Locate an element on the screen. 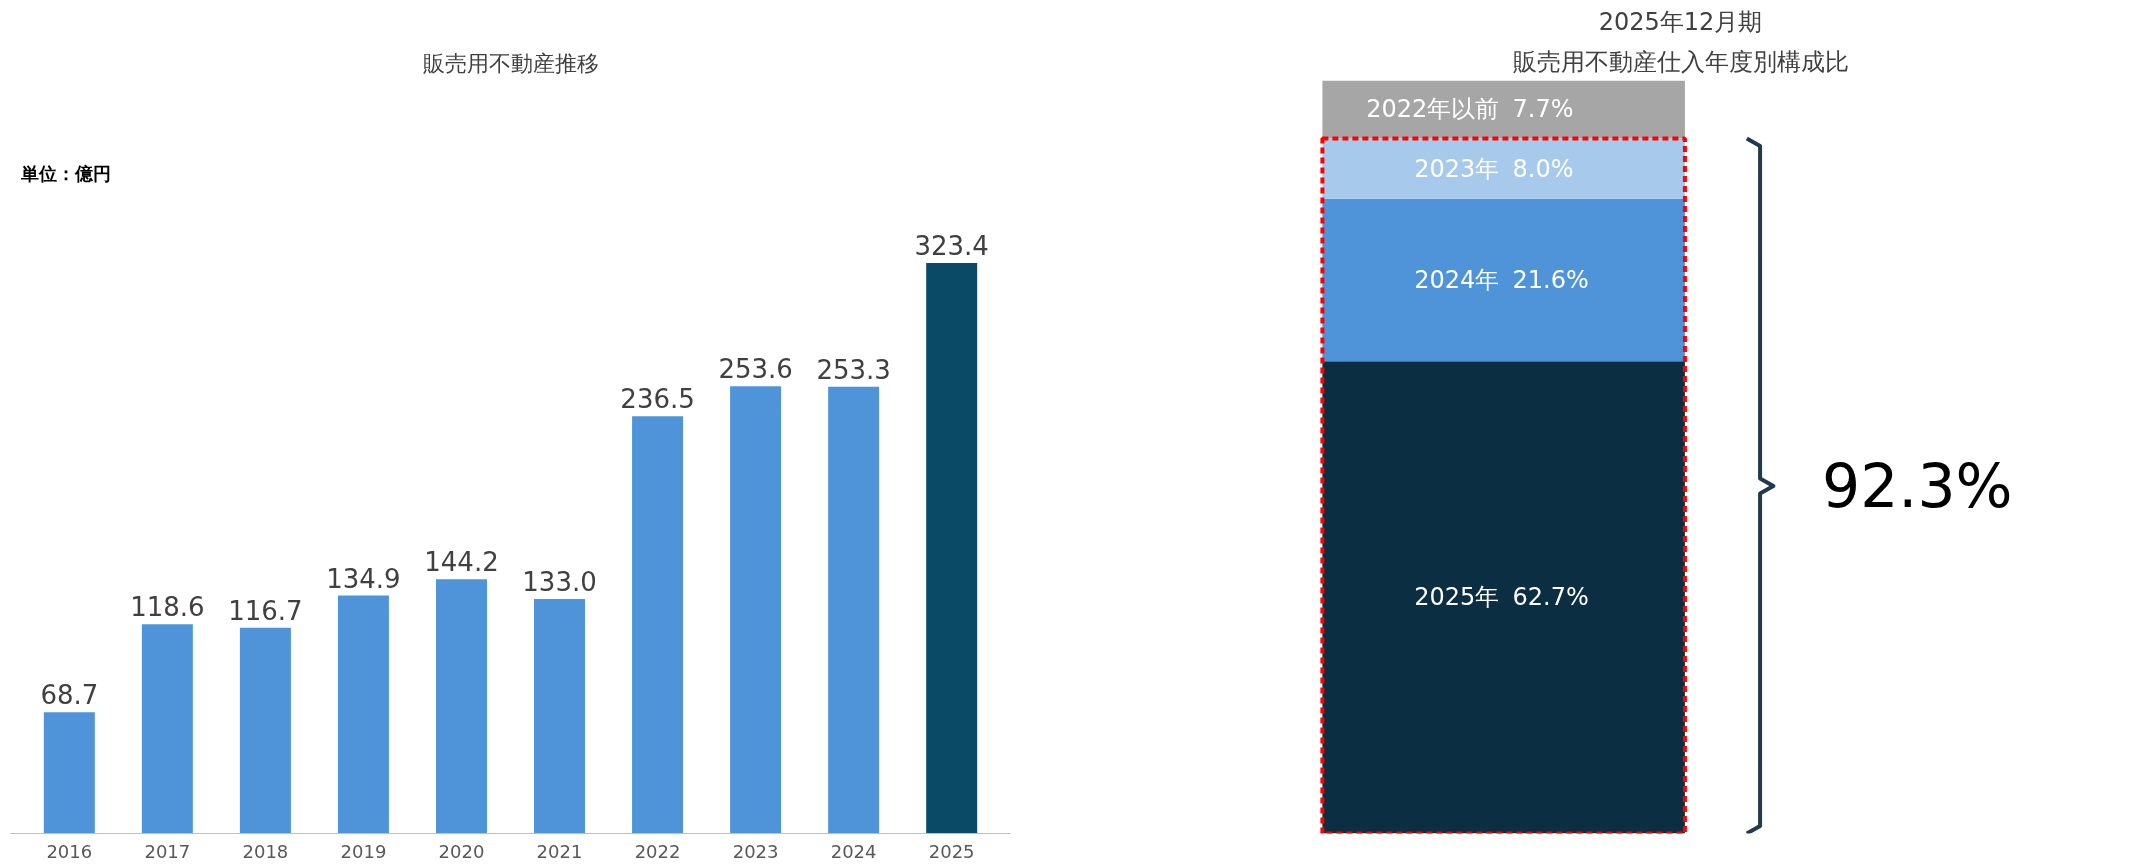 This screenshot has width=2130, height=866. data-label: 7.7% is located at coordinates (1543, 109).